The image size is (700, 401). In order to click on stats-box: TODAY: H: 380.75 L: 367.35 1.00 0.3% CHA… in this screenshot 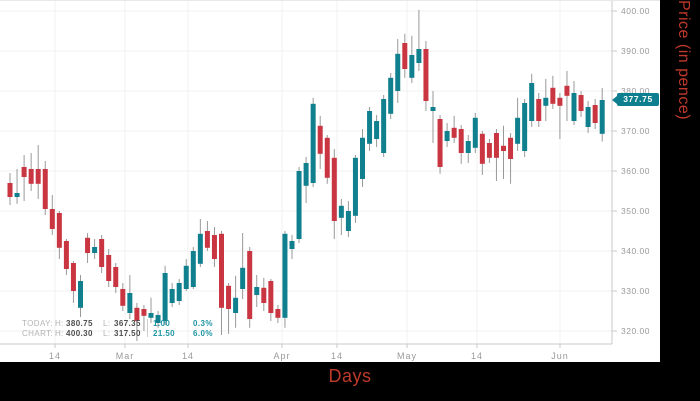, I will do `click(115, 330)`.